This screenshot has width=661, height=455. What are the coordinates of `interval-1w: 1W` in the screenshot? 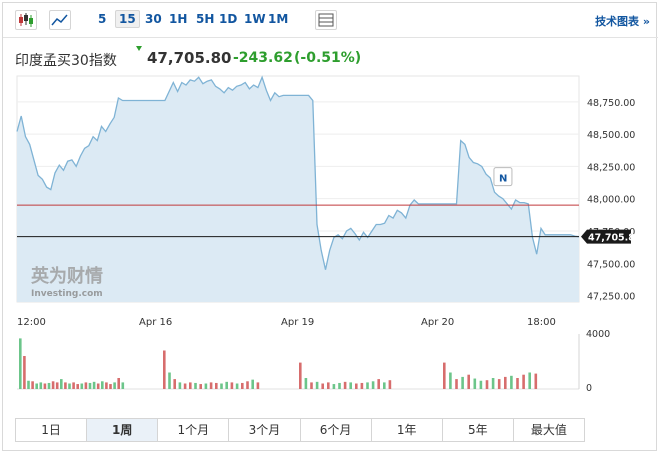 It's located at (255, 19).